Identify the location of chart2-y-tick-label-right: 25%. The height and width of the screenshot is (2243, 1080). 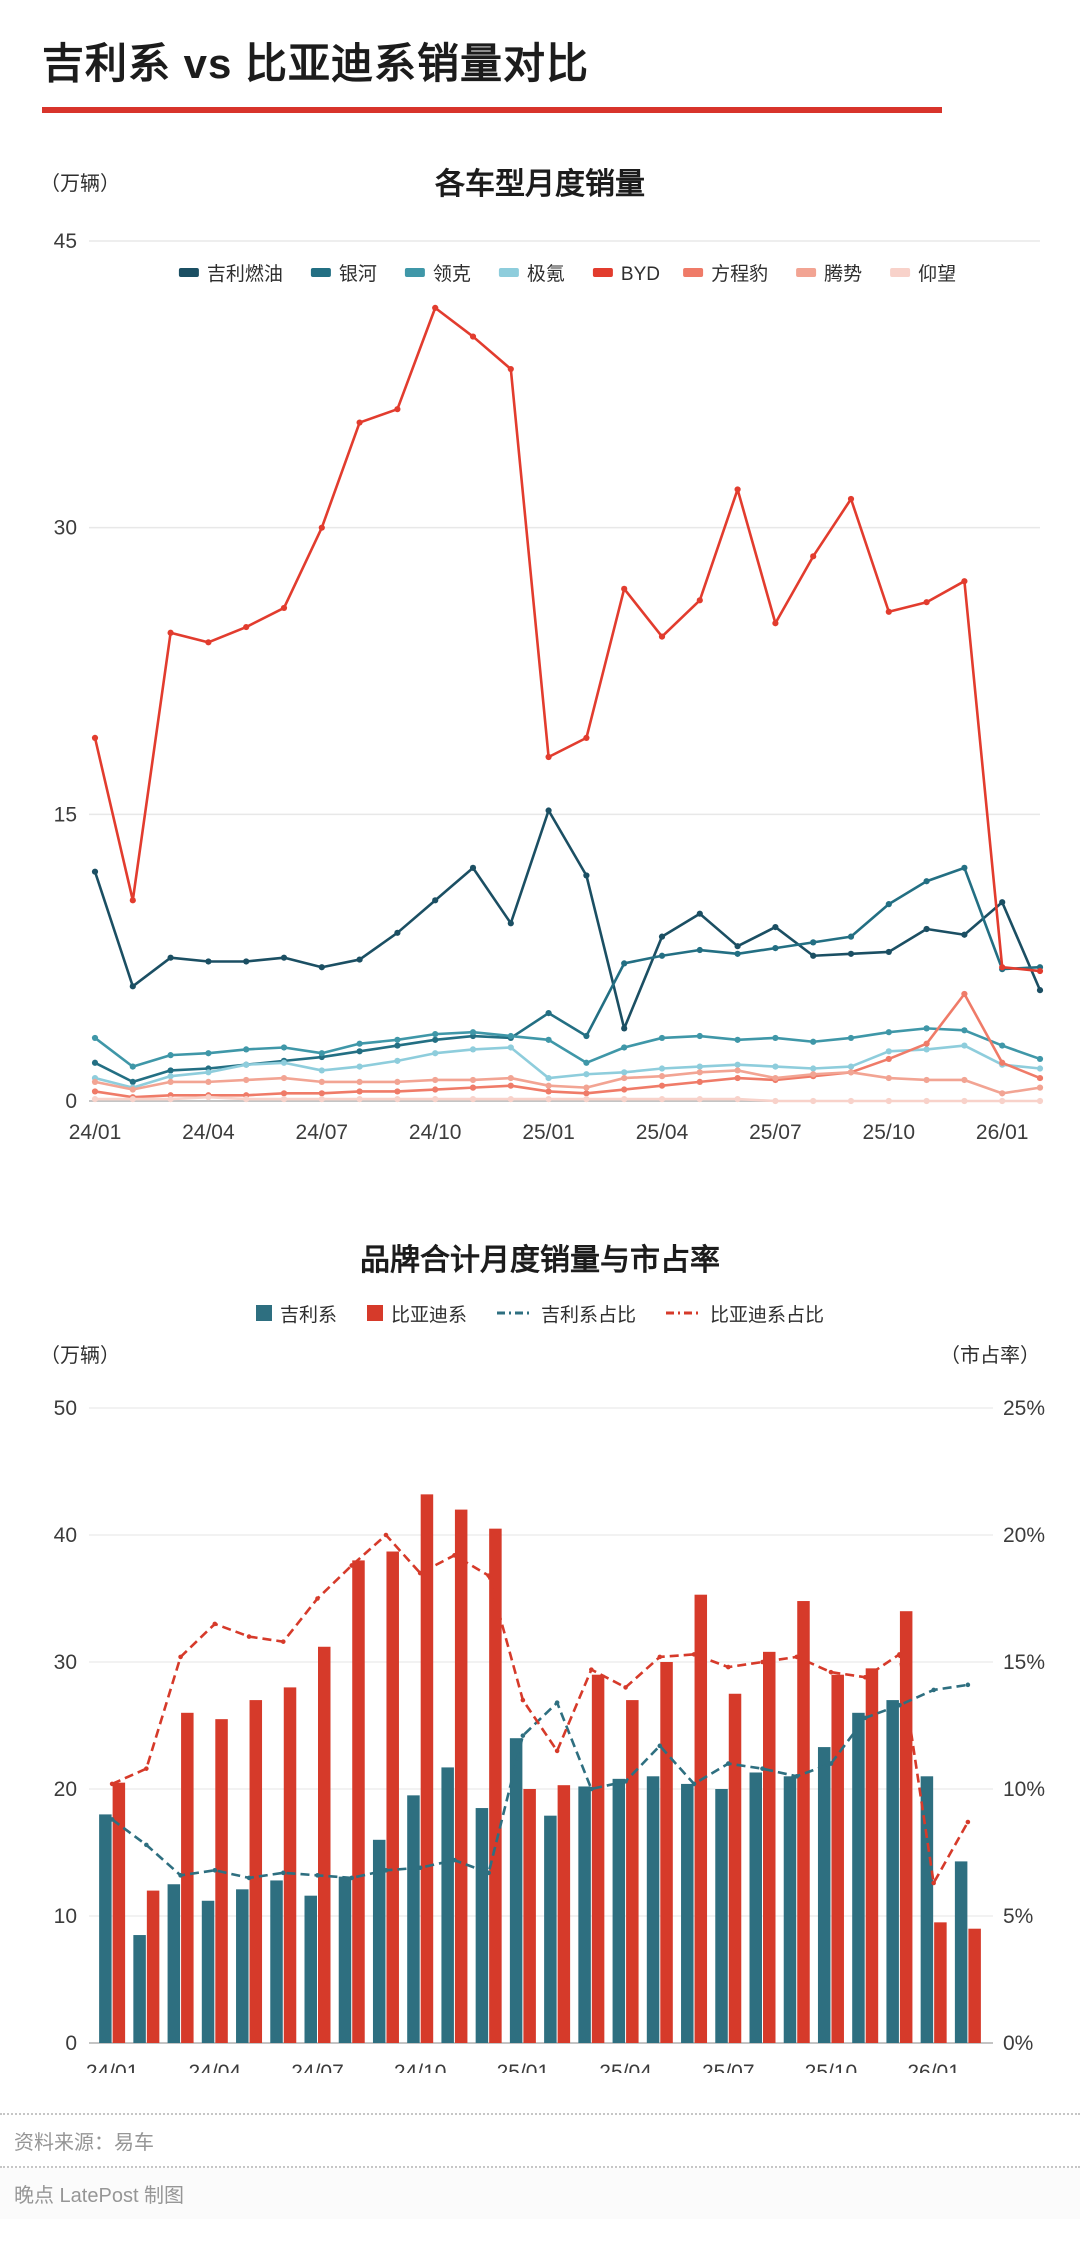
(1024, 1408).